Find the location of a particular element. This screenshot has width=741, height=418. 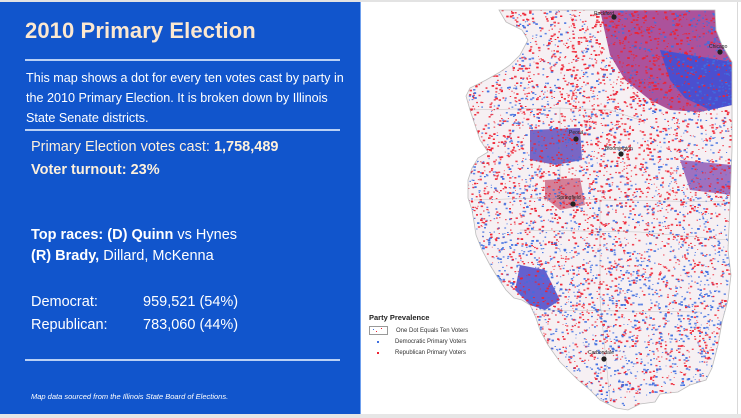

result-party: Democrat: is located at coordinates (64, 302).